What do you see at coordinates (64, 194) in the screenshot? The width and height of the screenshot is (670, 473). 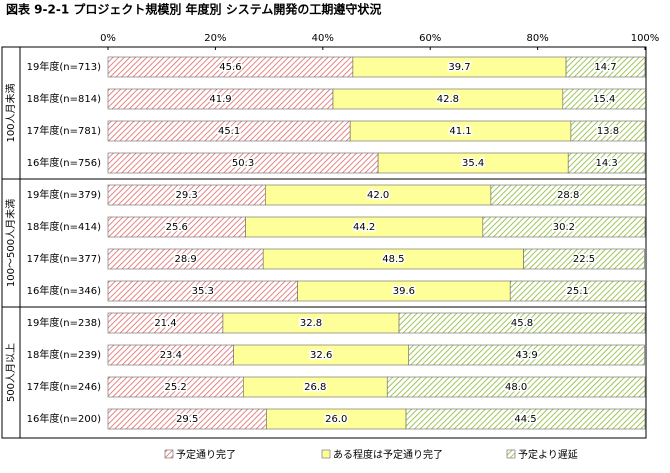 I see `category-label: 19年度(n=379)` at bounding box center [64, 194].